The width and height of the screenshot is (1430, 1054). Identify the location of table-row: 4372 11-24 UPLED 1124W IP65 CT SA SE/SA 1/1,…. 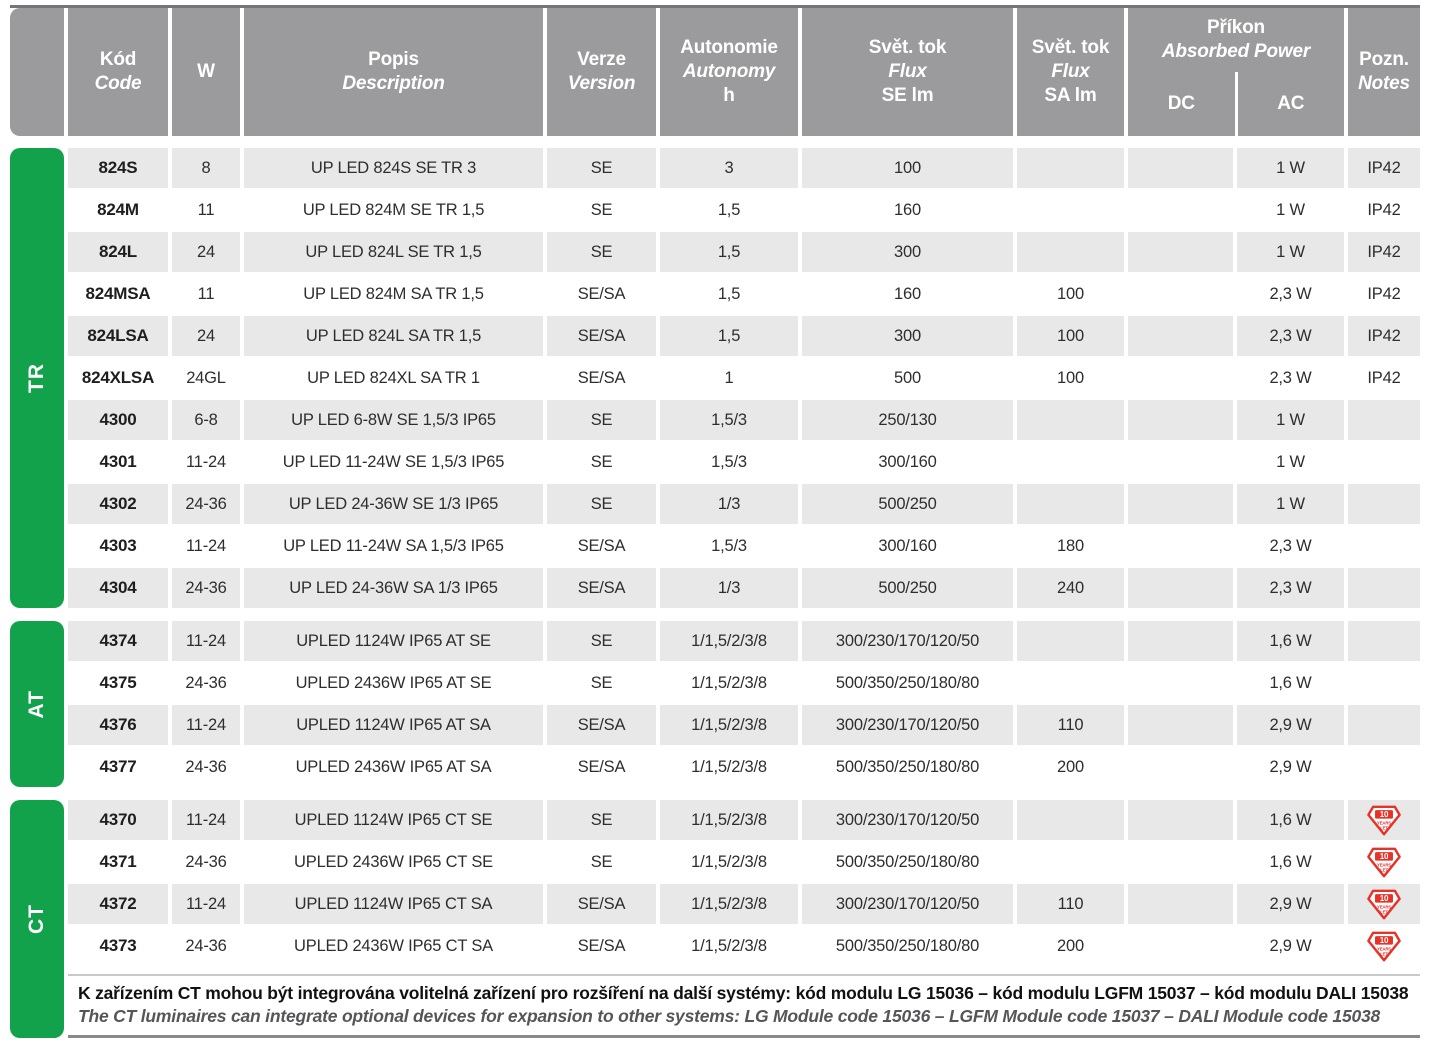
(744, 904).